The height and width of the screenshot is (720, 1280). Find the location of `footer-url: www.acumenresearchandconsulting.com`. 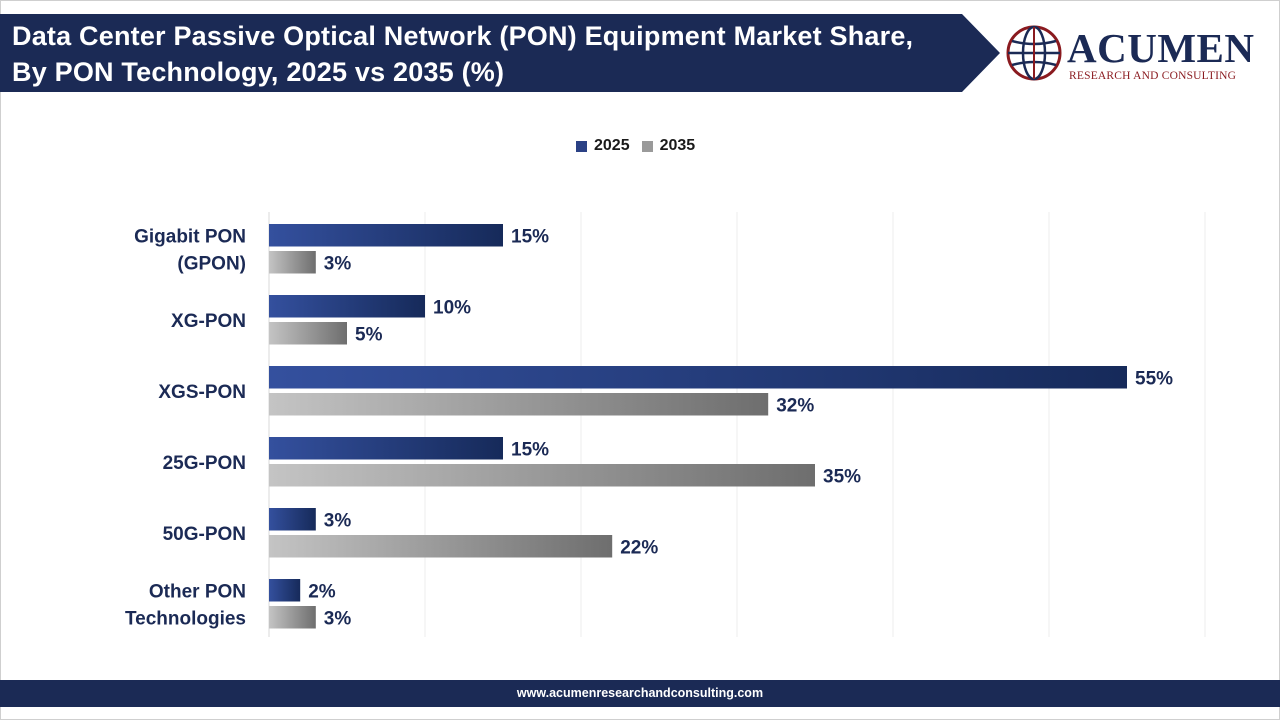

footer-url: www.acumenresearchandconsulting.com is located at coordinates (640, 693).